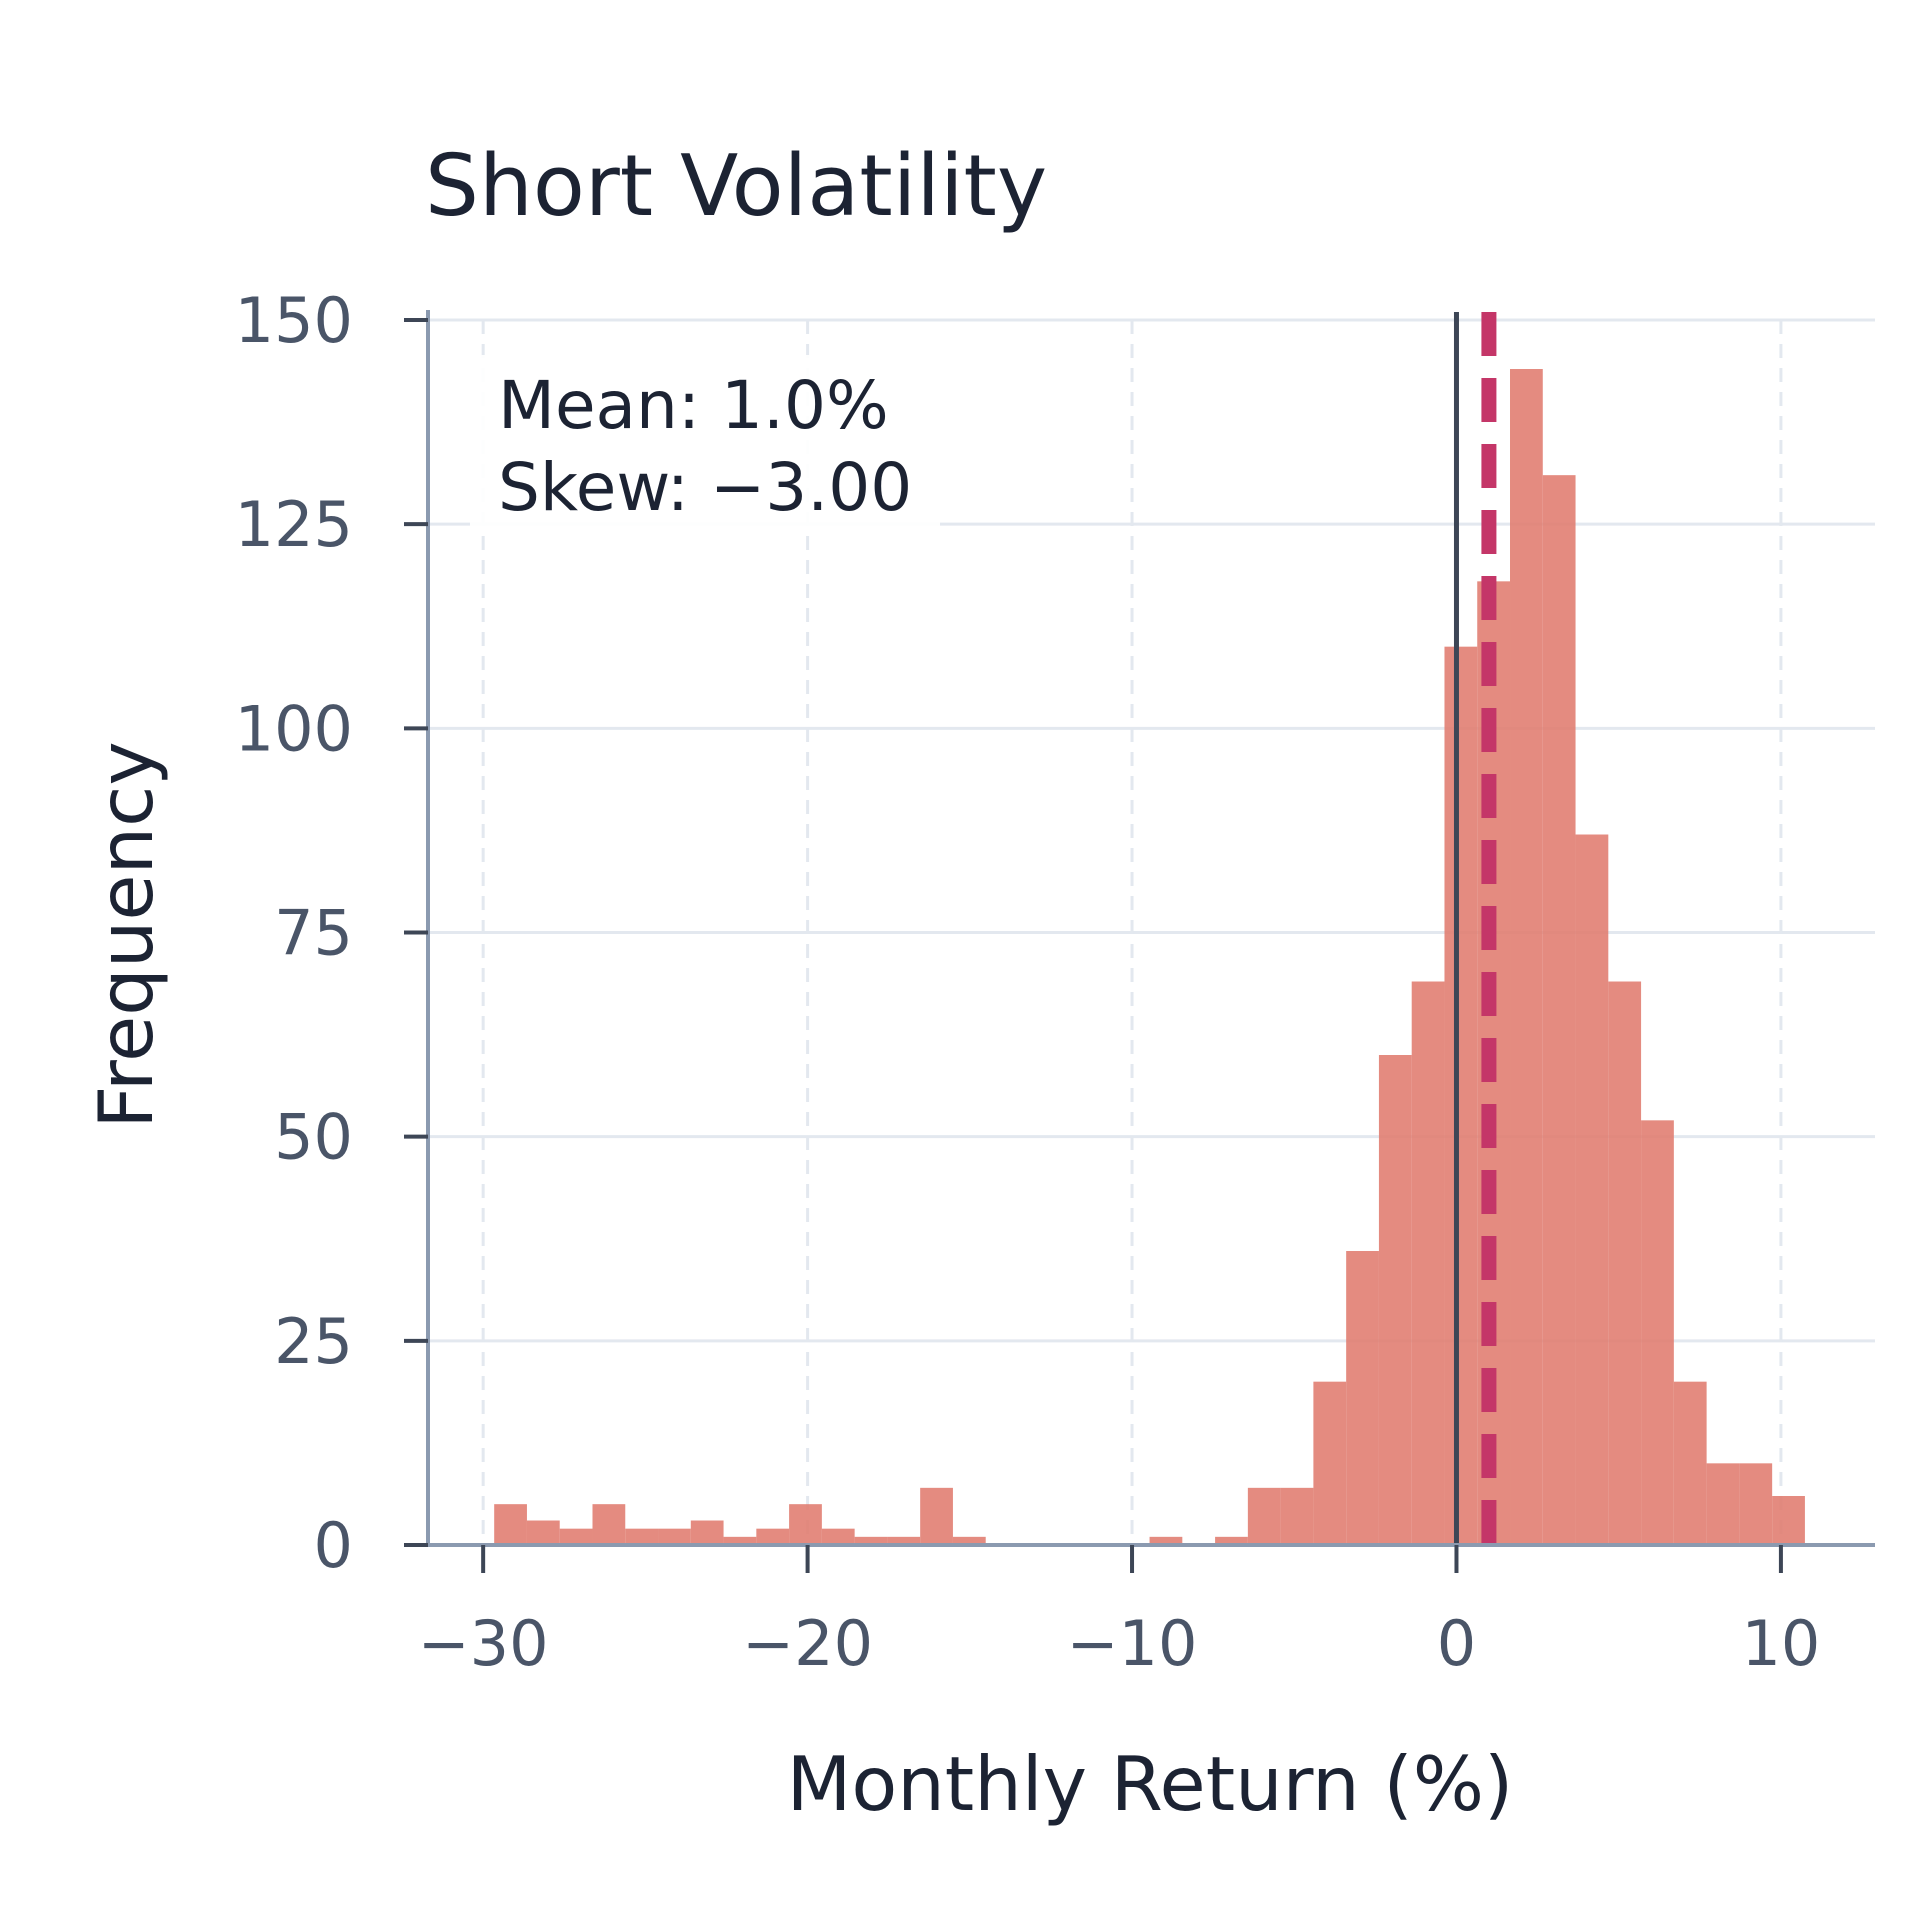  Describe the element at coordinates (294, 728) in the screenshot. I see `y-tick-label: 100` at that location.